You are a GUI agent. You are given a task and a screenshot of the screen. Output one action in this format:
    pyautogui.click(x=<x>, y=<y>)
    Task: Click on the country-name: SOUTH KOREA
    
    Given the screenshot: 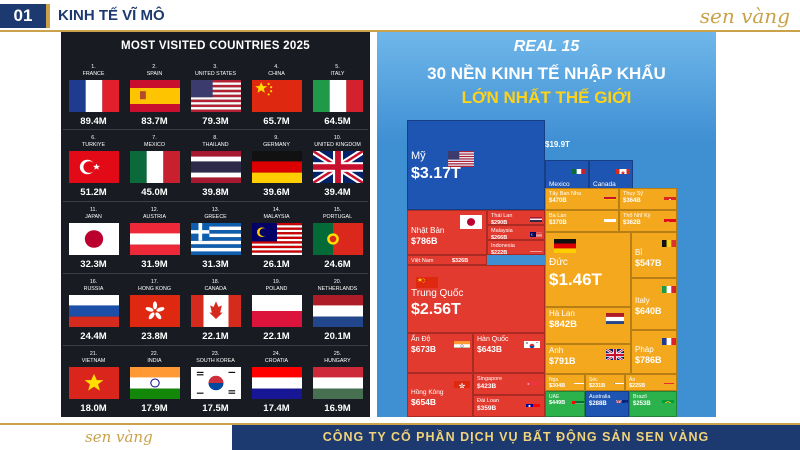 What is the action you would take?
    pyautogui.click(x=215, y=361)
    